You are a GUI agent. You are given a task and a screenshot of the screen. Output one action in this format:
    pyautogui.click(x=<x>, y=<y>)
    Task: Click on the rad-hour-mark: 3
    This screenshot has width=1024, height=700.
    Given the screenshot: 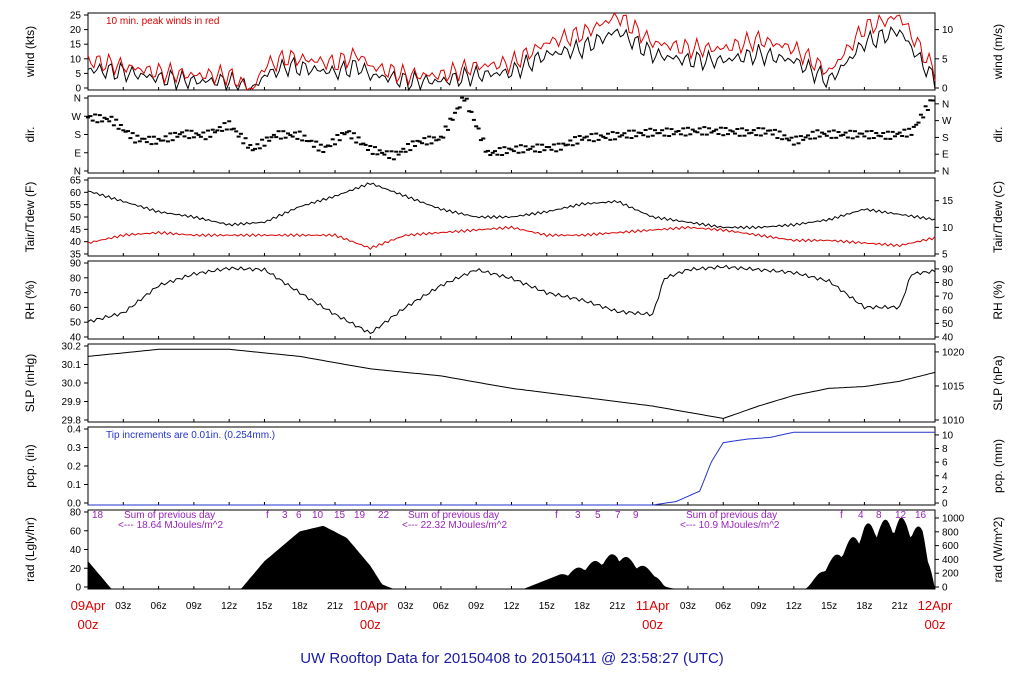 What is the action you would take?
    pyautogui.click(x=285, y=515)
    